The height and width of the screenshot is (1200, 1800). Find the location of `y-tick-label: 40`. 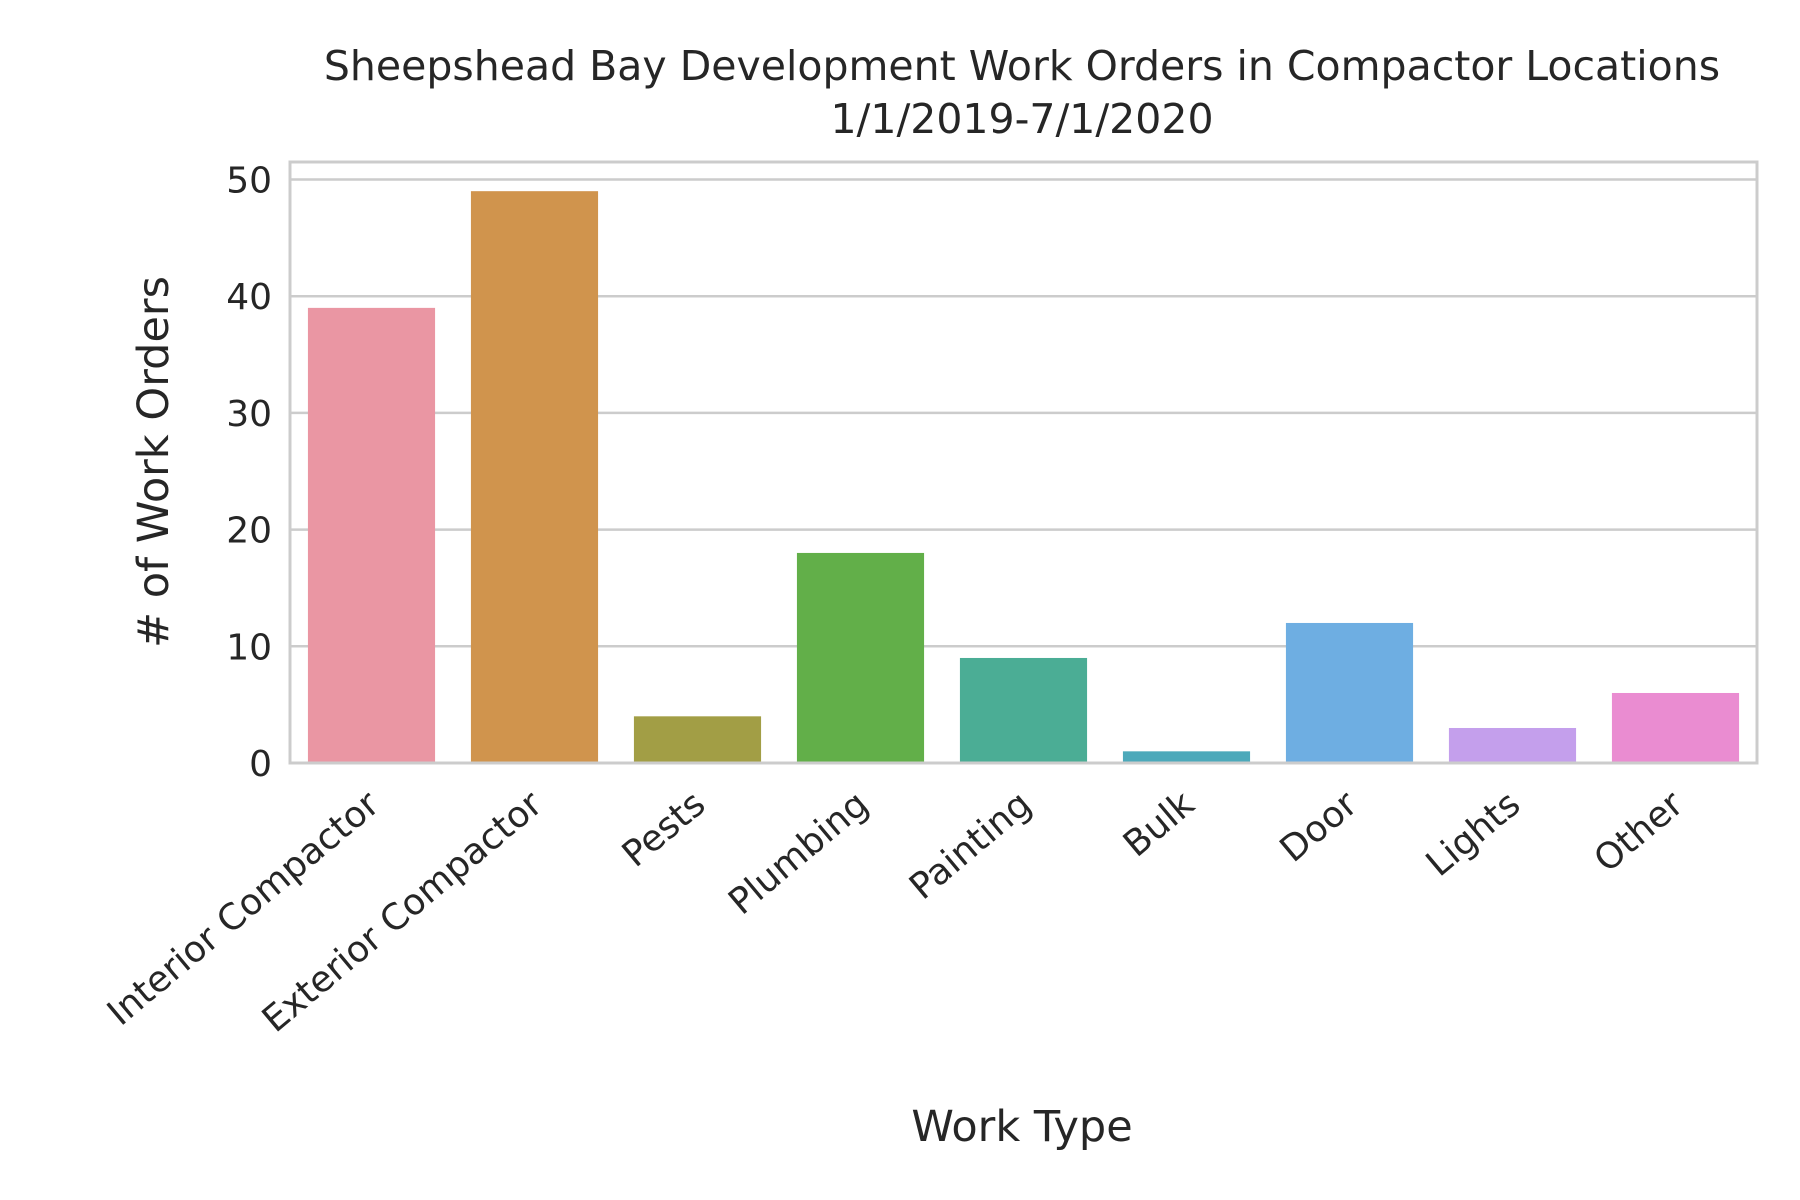

y-tick-label: 40 is located at coordinates (249, 297).